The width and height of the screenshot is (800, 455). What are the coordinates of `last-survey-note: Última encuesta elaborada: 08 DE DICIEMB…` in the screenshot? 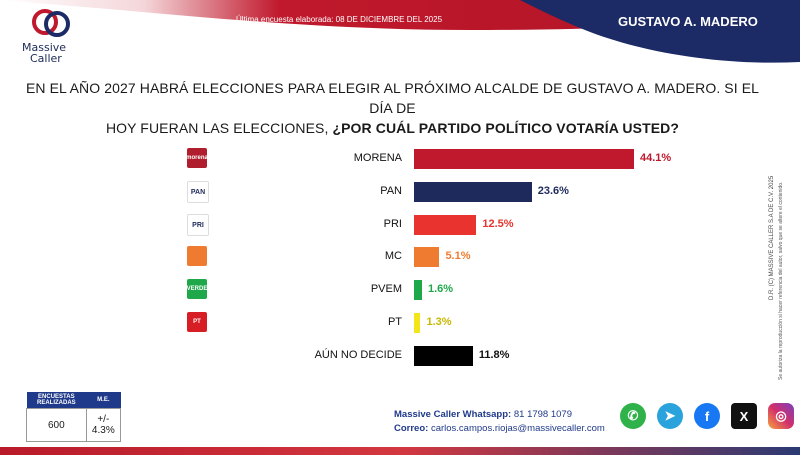 It's located at (339, 19).